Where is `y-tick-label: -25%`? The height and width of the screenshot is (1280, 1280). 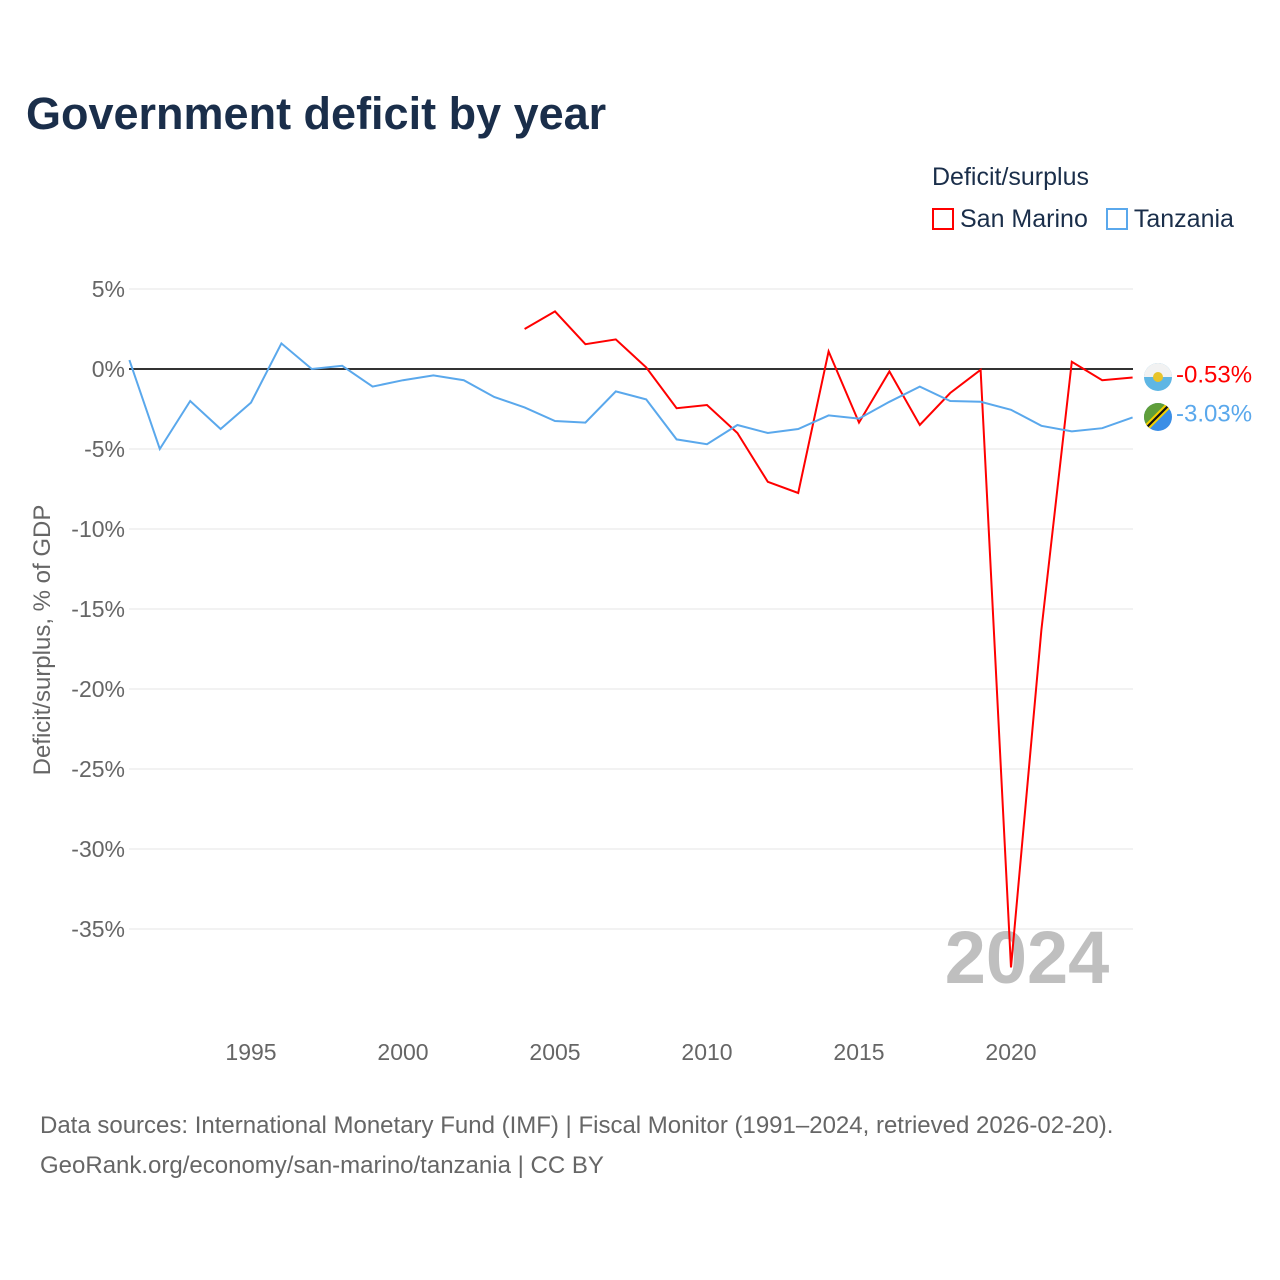
y-tick-label: -25% is located at coordinates (98, 769).